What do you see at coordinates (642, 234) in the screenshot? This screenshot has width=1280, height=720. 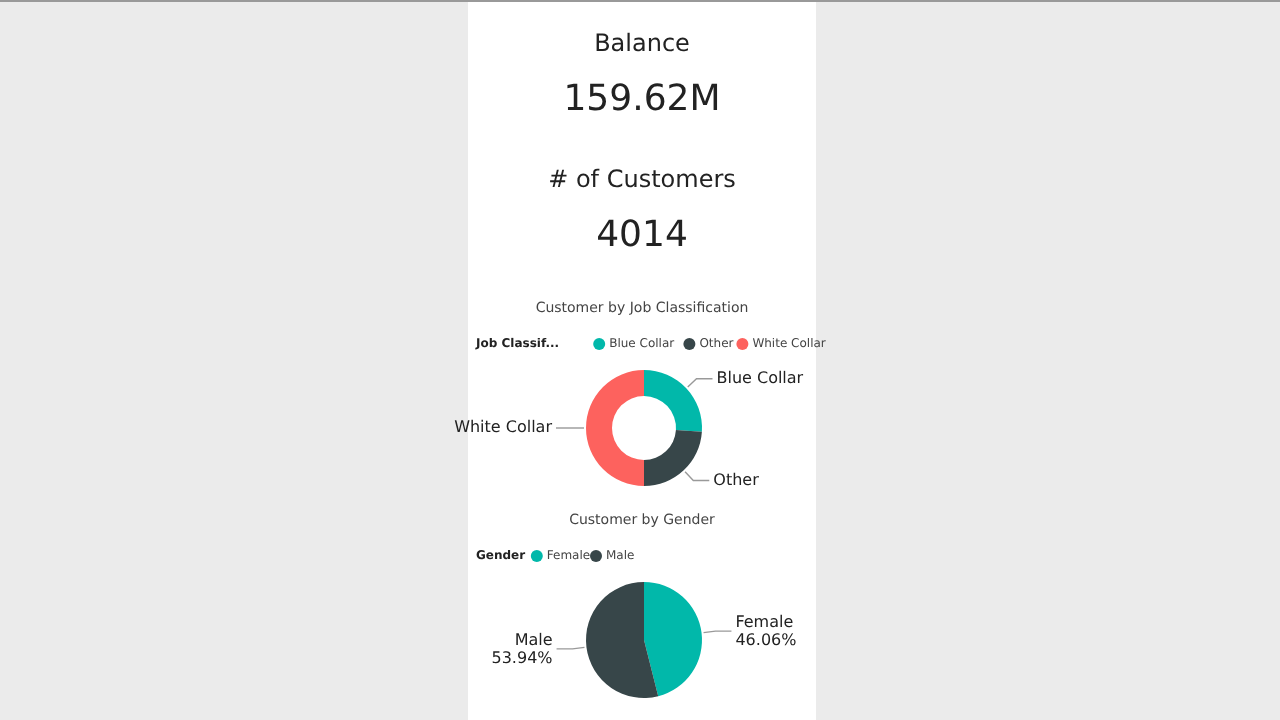 I see `text: 4014` at bounding box center [642, 234].